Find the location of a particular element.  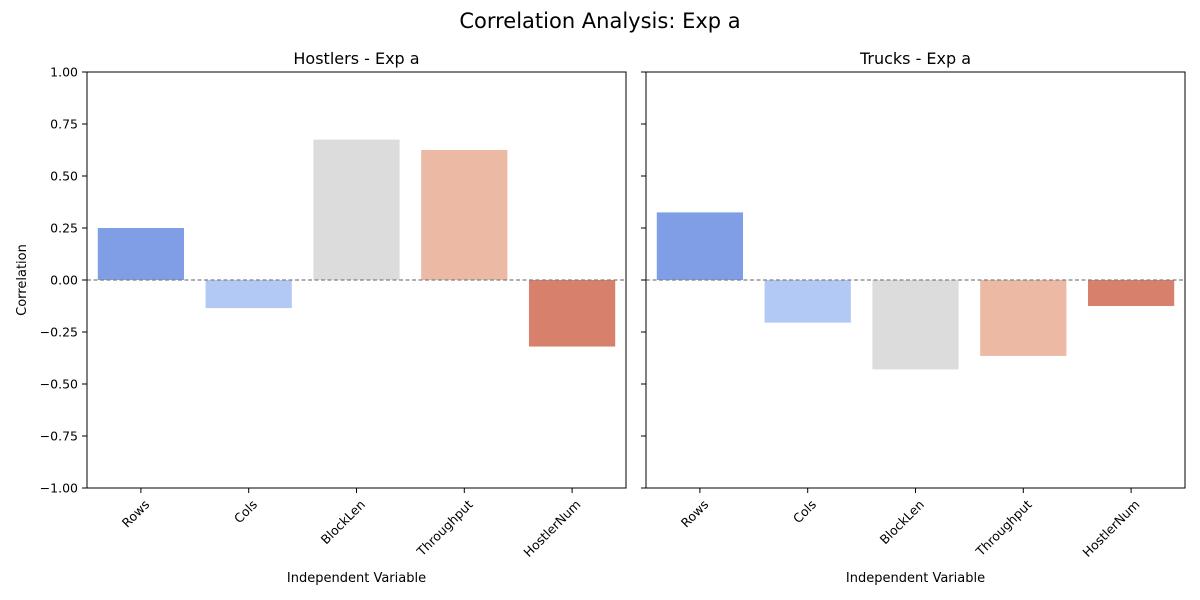

panel-title: Hostlers - Exp a is located at coordinates (356, 58).